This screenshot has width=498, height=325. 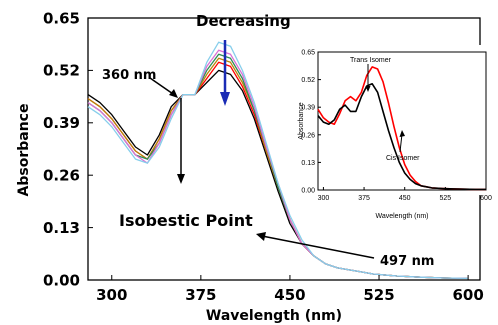 I want to click on main-y-tick-label: 0.52, so click(x=61, y=71).